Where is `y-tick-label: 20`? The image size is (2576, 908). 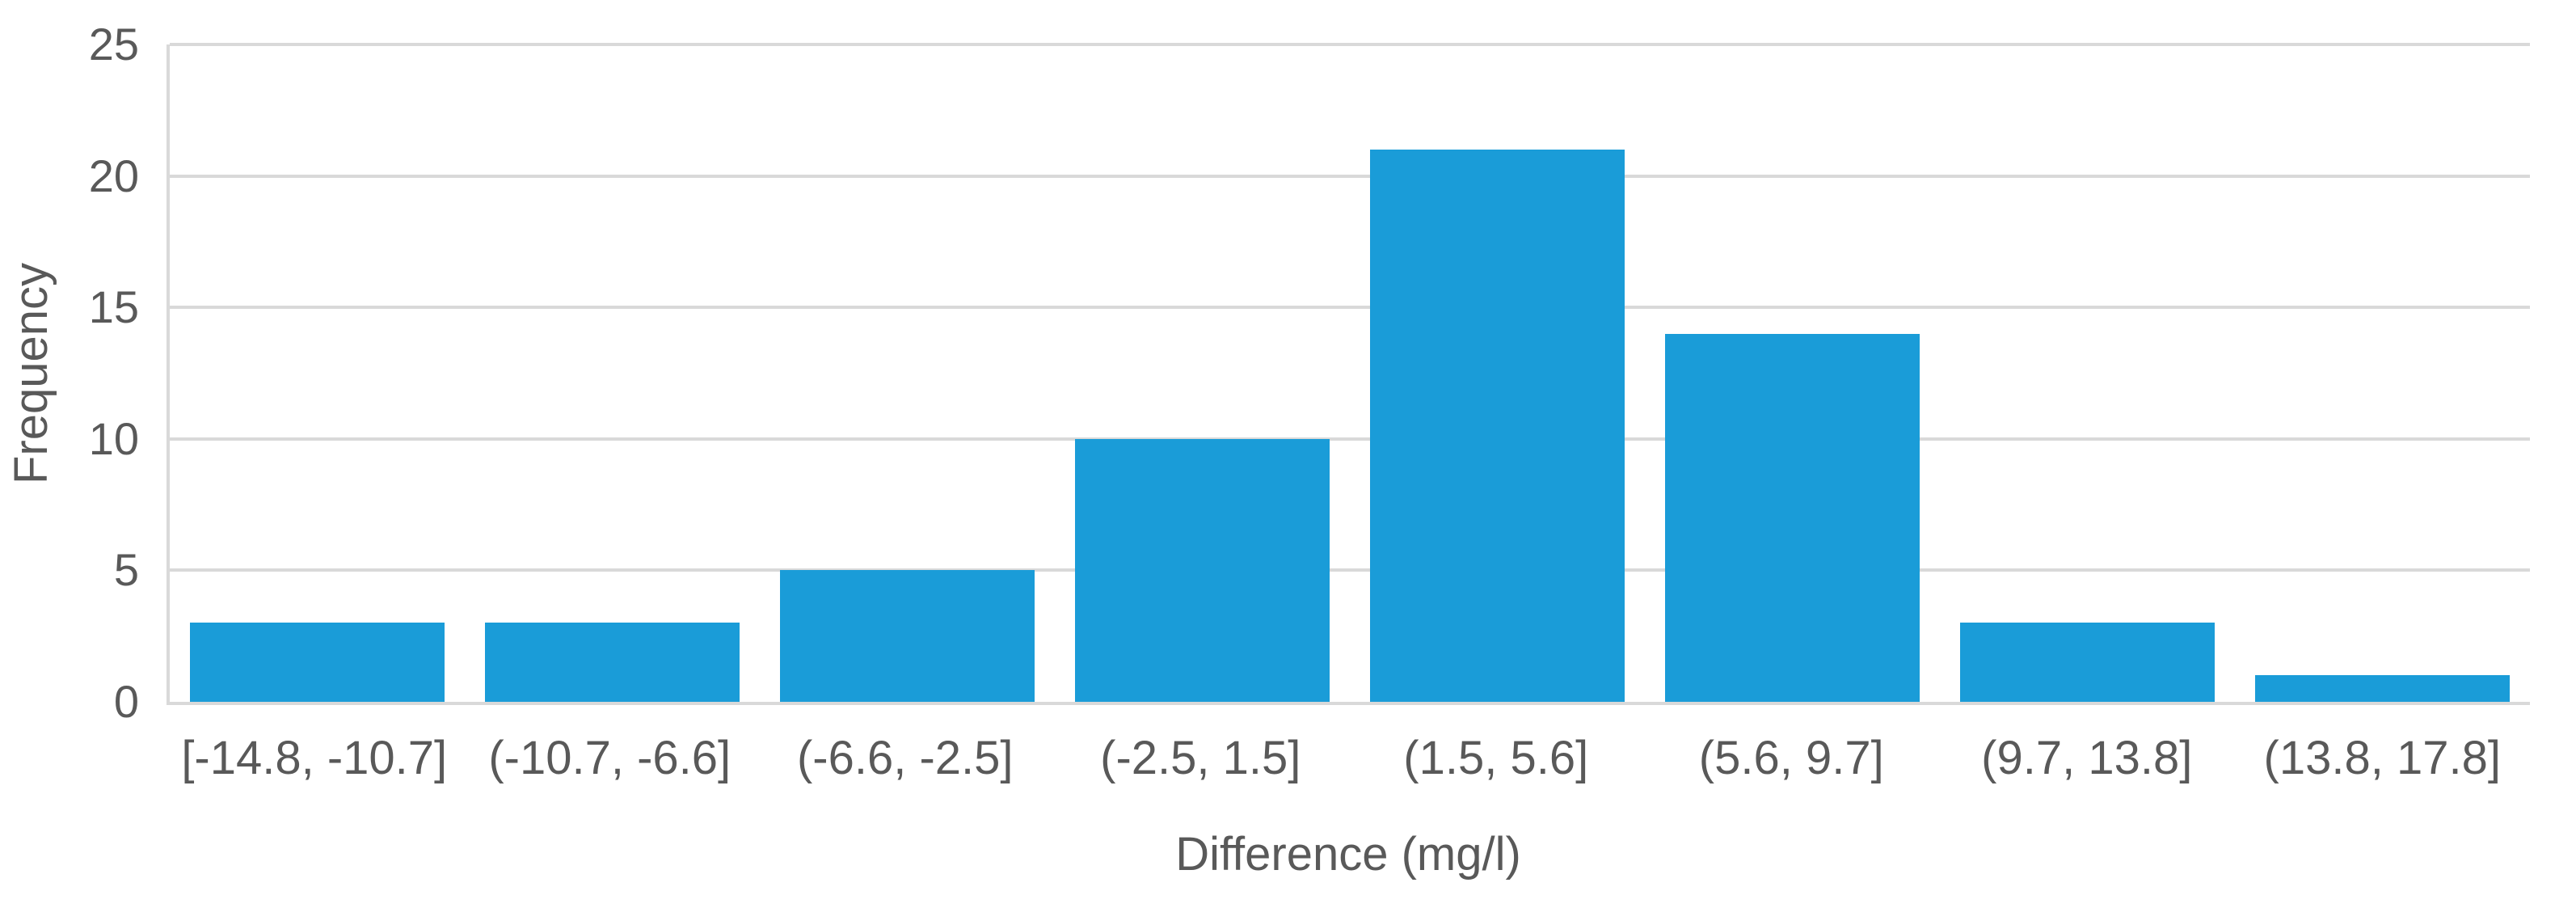
y-tick-label: 20 is located at coordinates (114, 175).